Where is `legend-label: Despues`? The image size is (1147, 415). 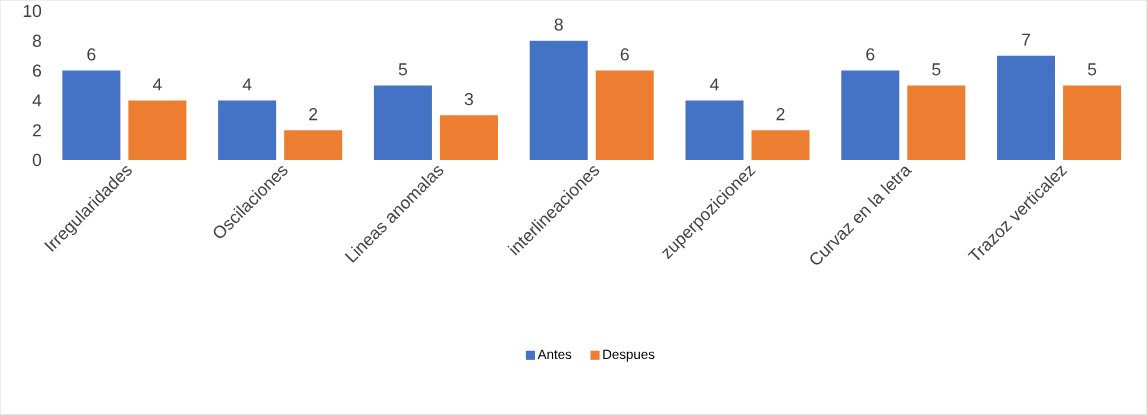 legend-label: Despues is located at coordinates (629, 355).